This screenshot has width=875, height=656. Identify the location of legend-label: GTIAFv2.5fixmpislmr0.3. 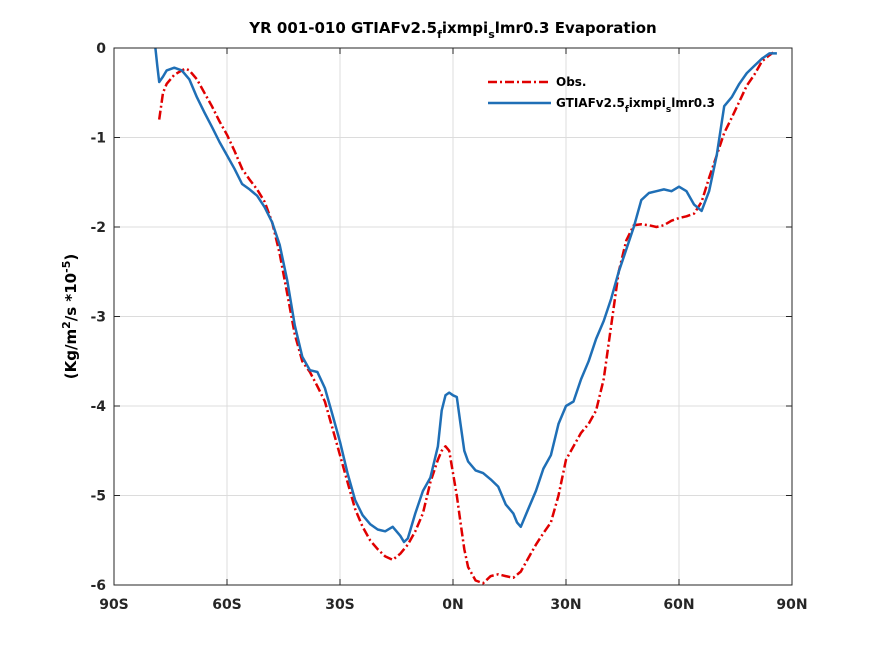
(635, 105).